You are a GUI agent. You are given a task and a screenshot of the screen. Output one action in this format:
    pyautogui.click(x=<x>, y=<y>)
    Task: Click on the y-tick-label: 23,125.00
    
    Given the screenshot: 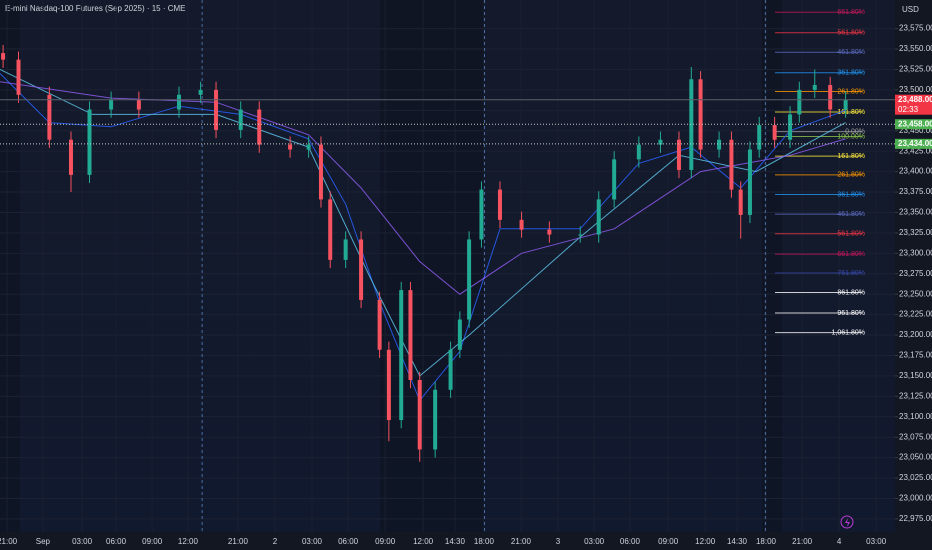 What is the action you would take?
    pyautogui.click(x=915, y=395)
    